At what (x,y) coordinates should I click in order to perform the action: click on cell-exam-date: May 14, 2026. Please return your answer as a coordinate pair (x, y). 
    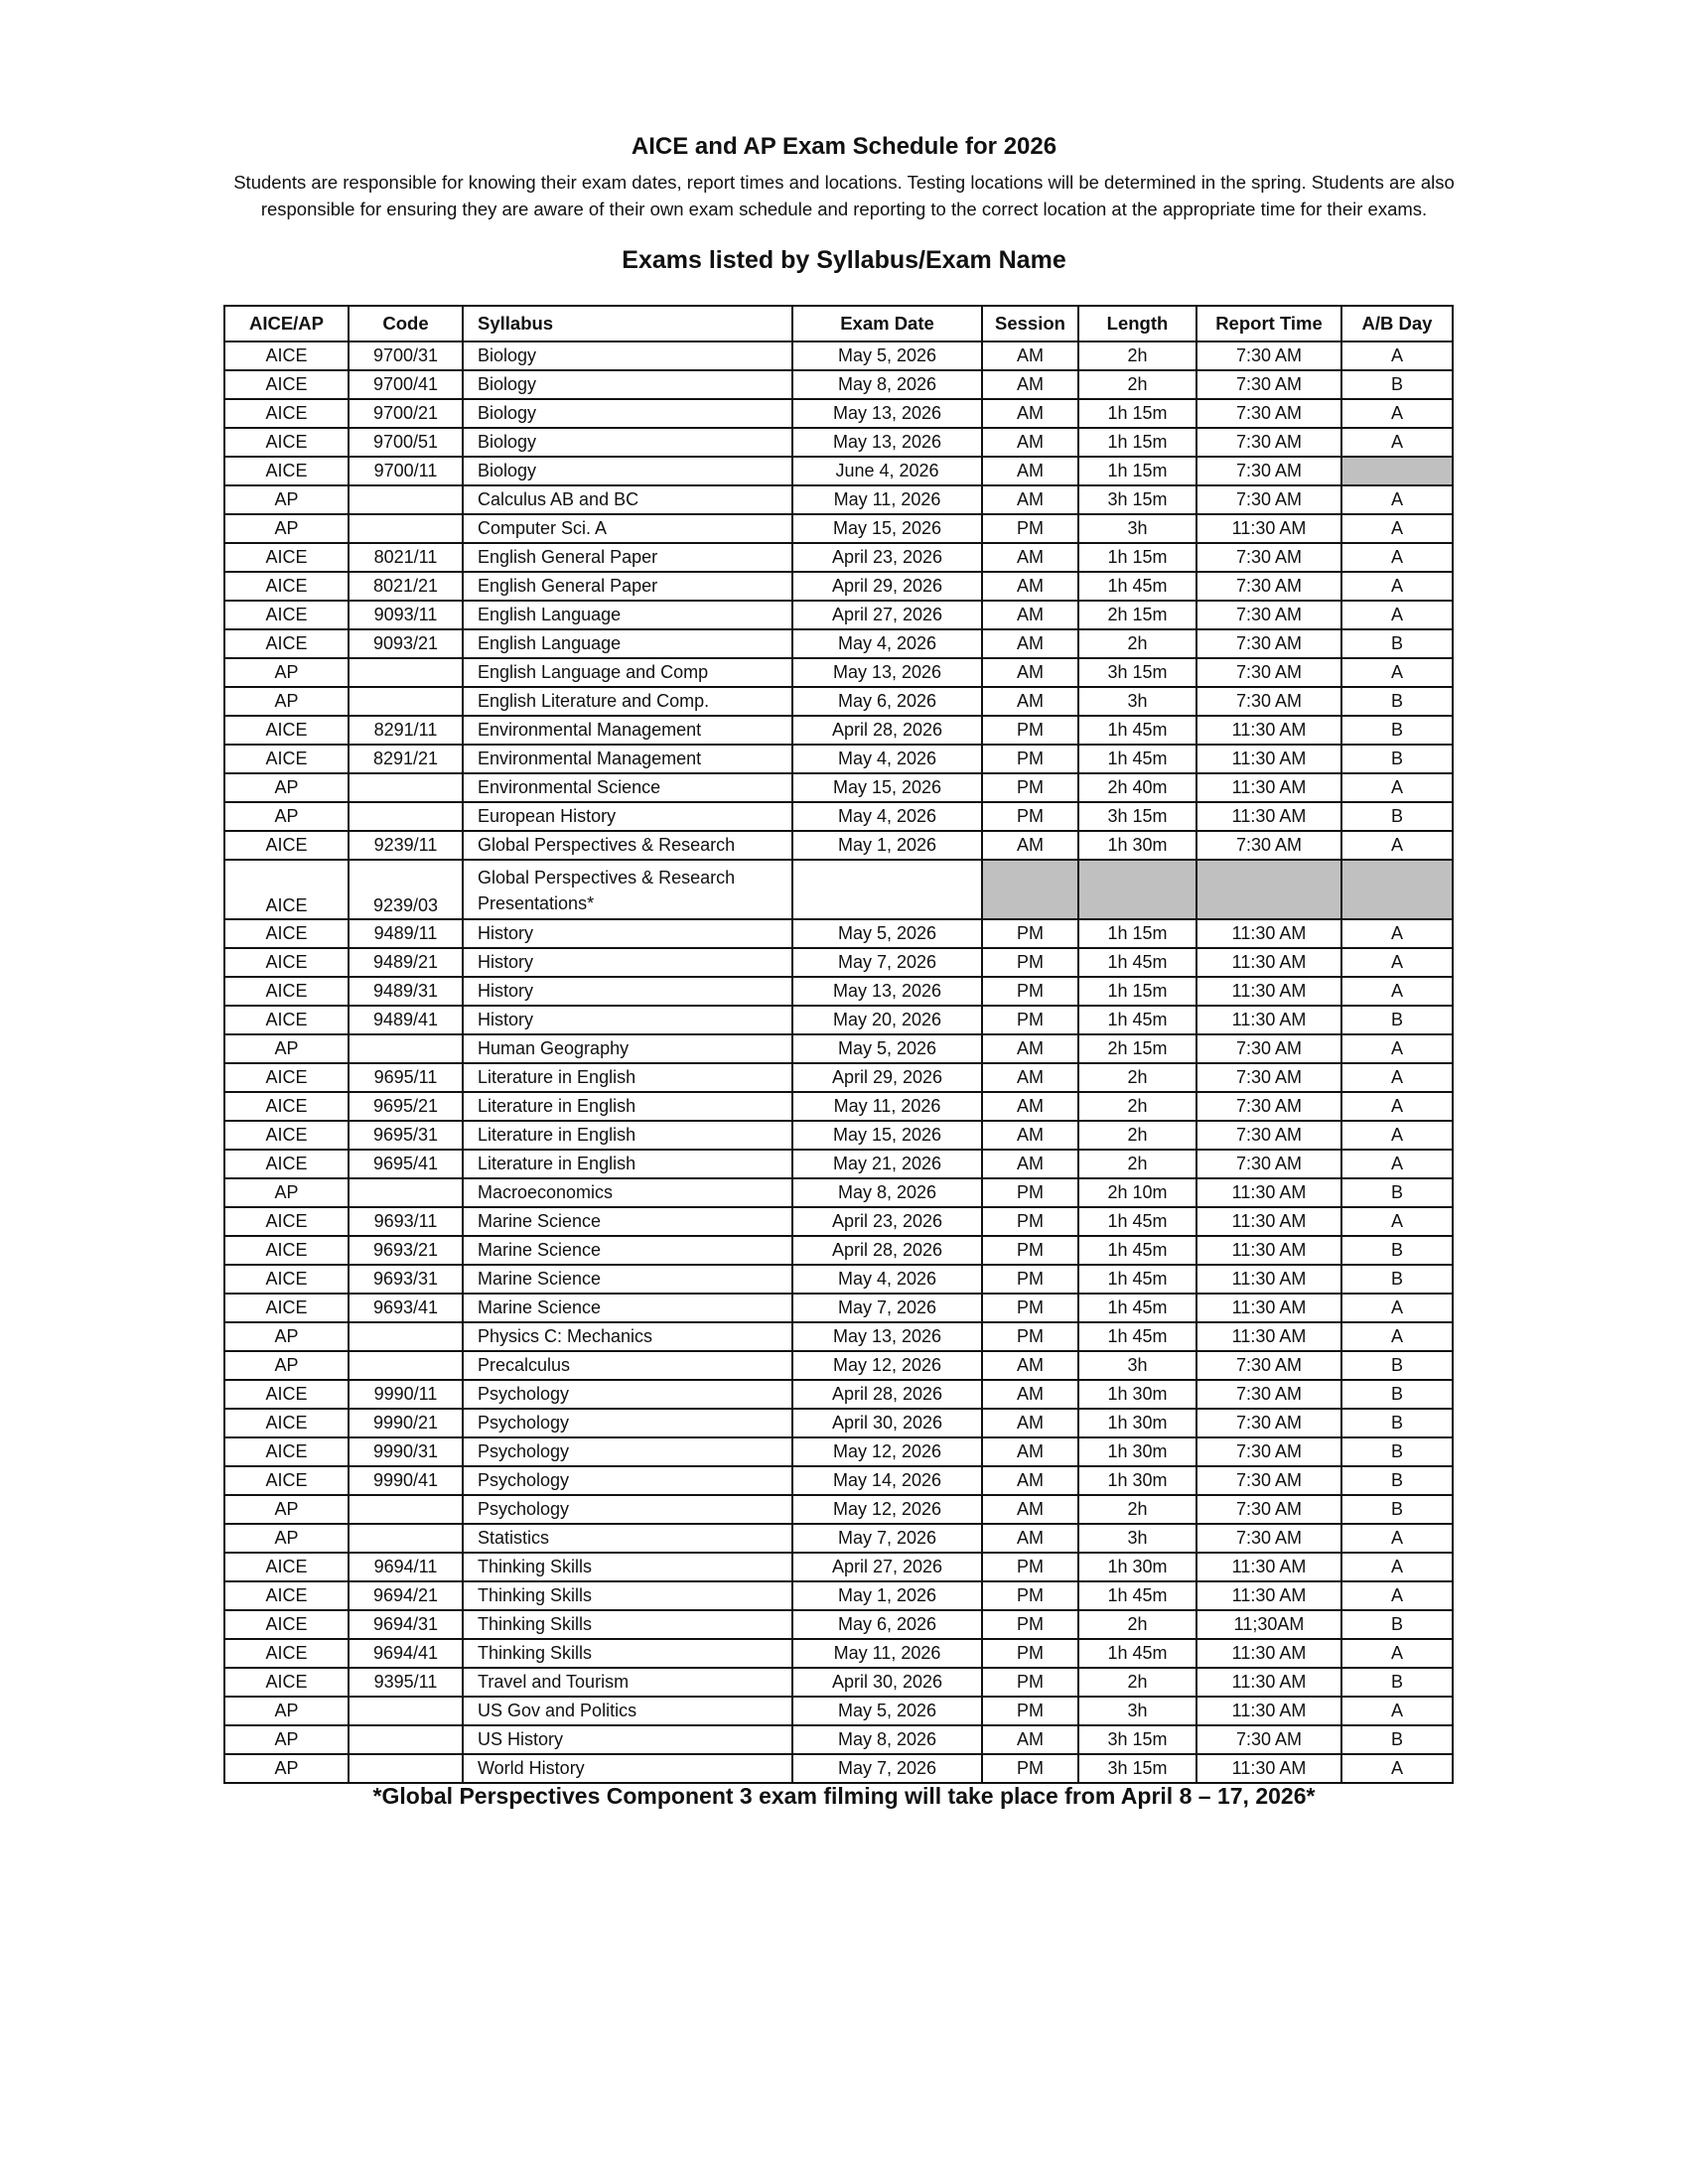
    Looking at the image, I should click on (887, 1480).